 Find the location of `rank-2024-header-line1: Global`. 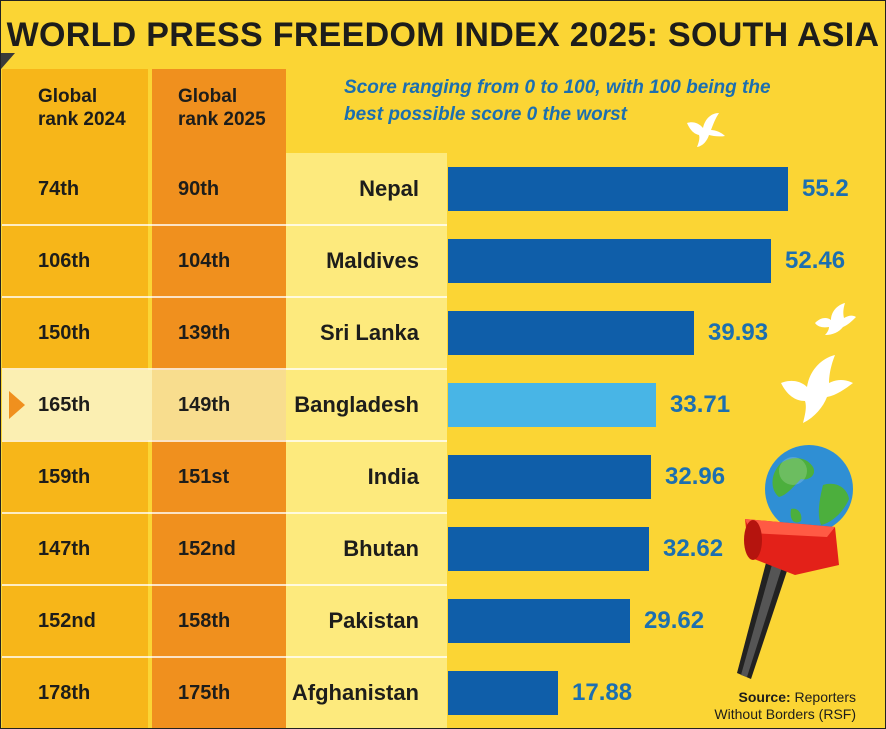

rank-2024-header-line1: Global is located at coordinates (68, 96).